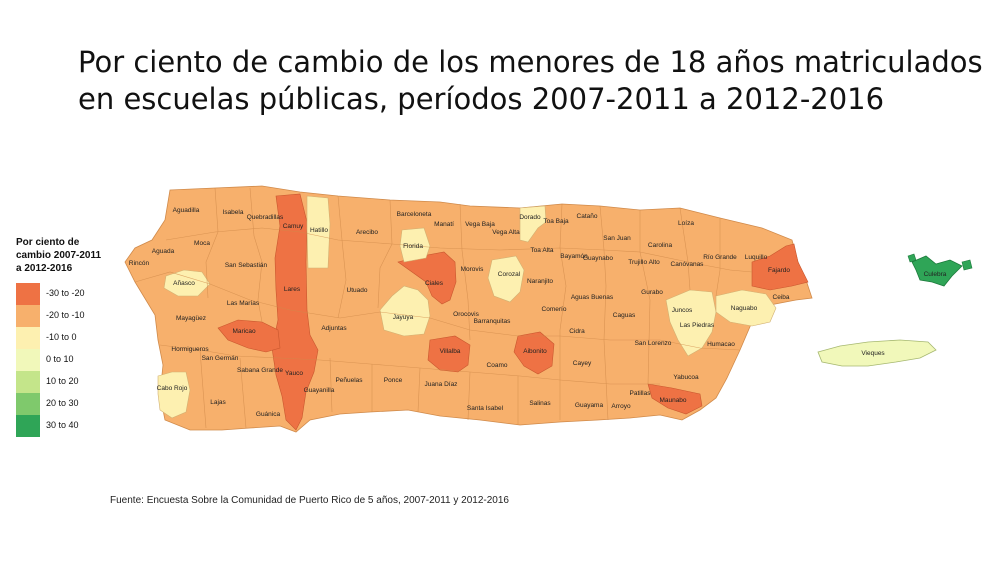 This screenshot has width=1000, height=563. Describe the element at coordinates (621, 406) in the screenshot. I see `muni-label: Arroyo` at that location.